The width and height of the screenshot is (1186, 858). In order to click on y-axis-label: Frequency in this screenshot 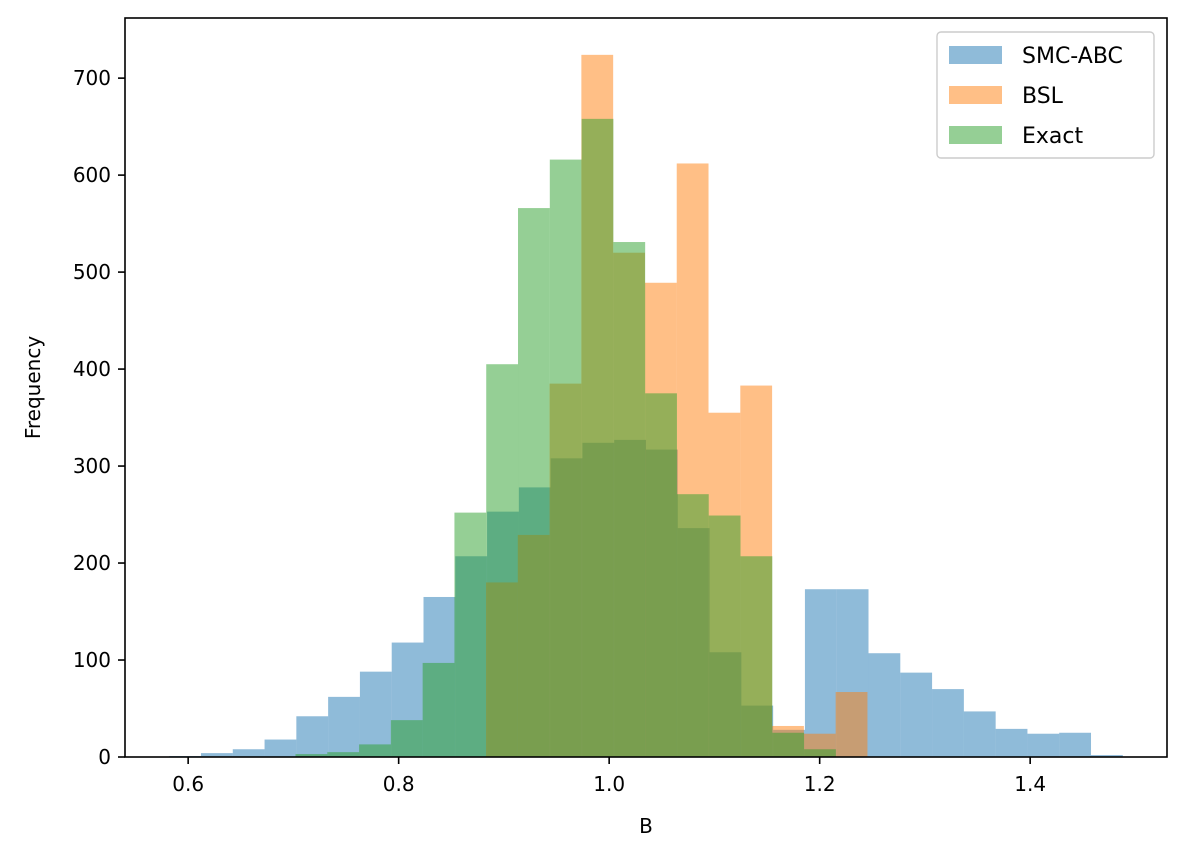, I will do `click(33, 387)`.